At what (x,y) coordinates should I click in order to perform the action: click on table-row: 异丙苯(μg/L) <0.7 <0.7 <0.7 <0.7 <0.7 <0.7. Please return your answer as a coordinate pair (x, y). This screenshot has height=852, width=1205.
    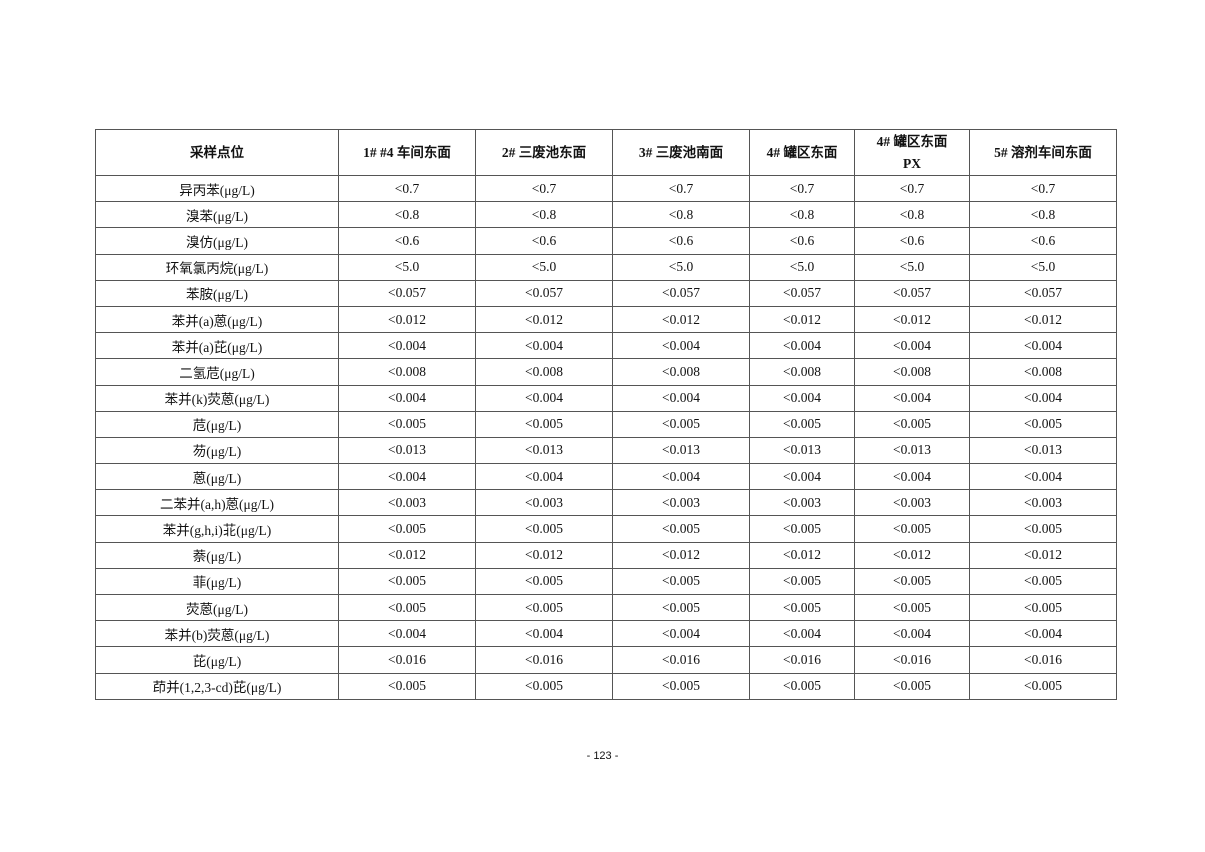
    Looking at the image, I should click on (606, 188).